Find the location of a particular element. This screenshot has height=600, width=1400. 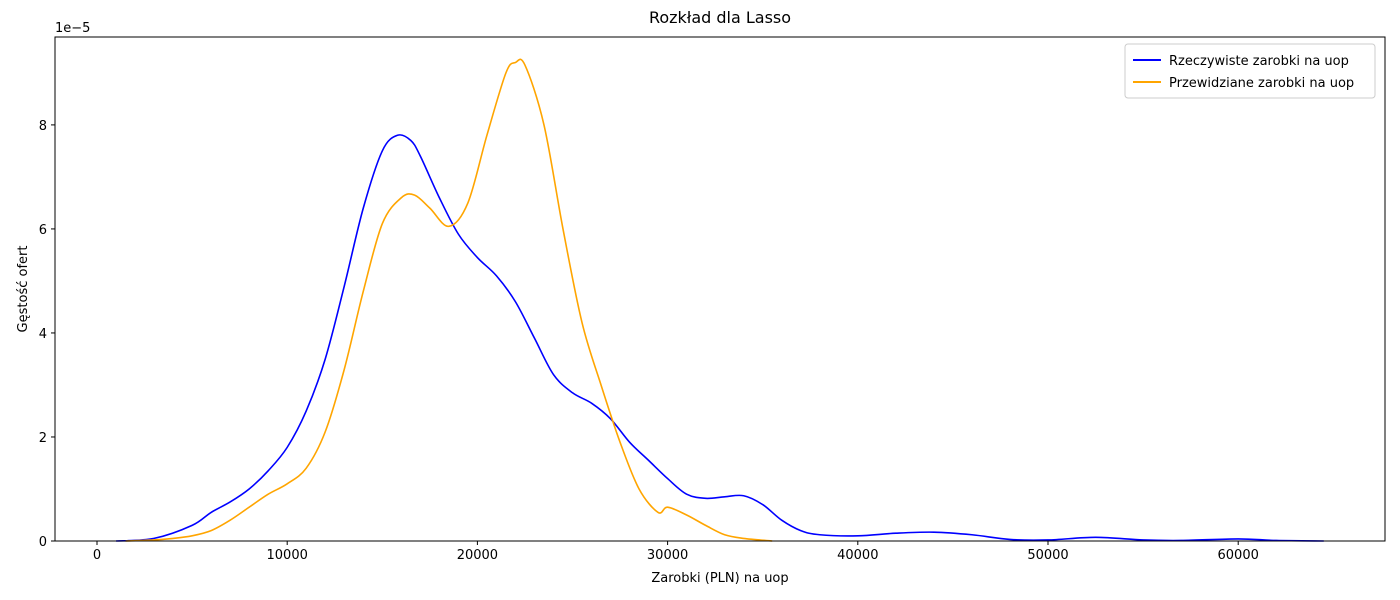

y-tick-label: 4 is located at coordinates (43, 334).